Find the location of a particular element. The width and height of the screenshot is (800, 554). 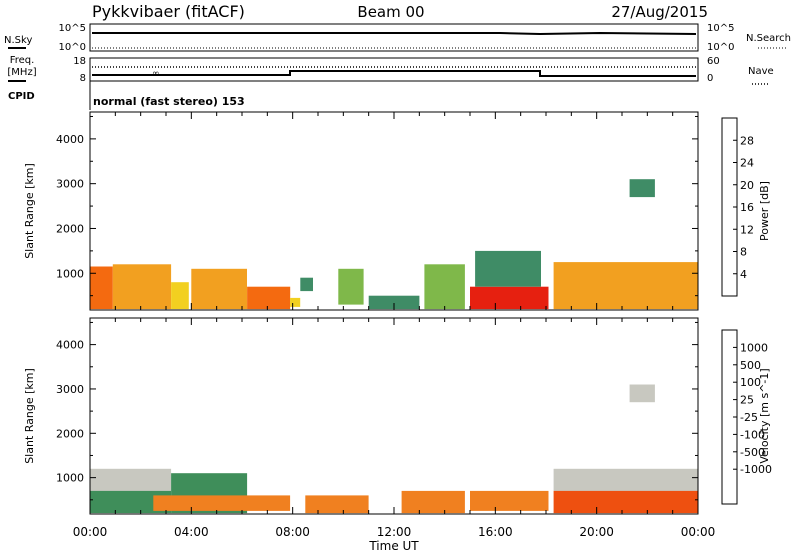

time-axis-labels: 00:00 04:00 08:00 12:00 16:00 20:00 00:00 is located at coordinates (394, 532).